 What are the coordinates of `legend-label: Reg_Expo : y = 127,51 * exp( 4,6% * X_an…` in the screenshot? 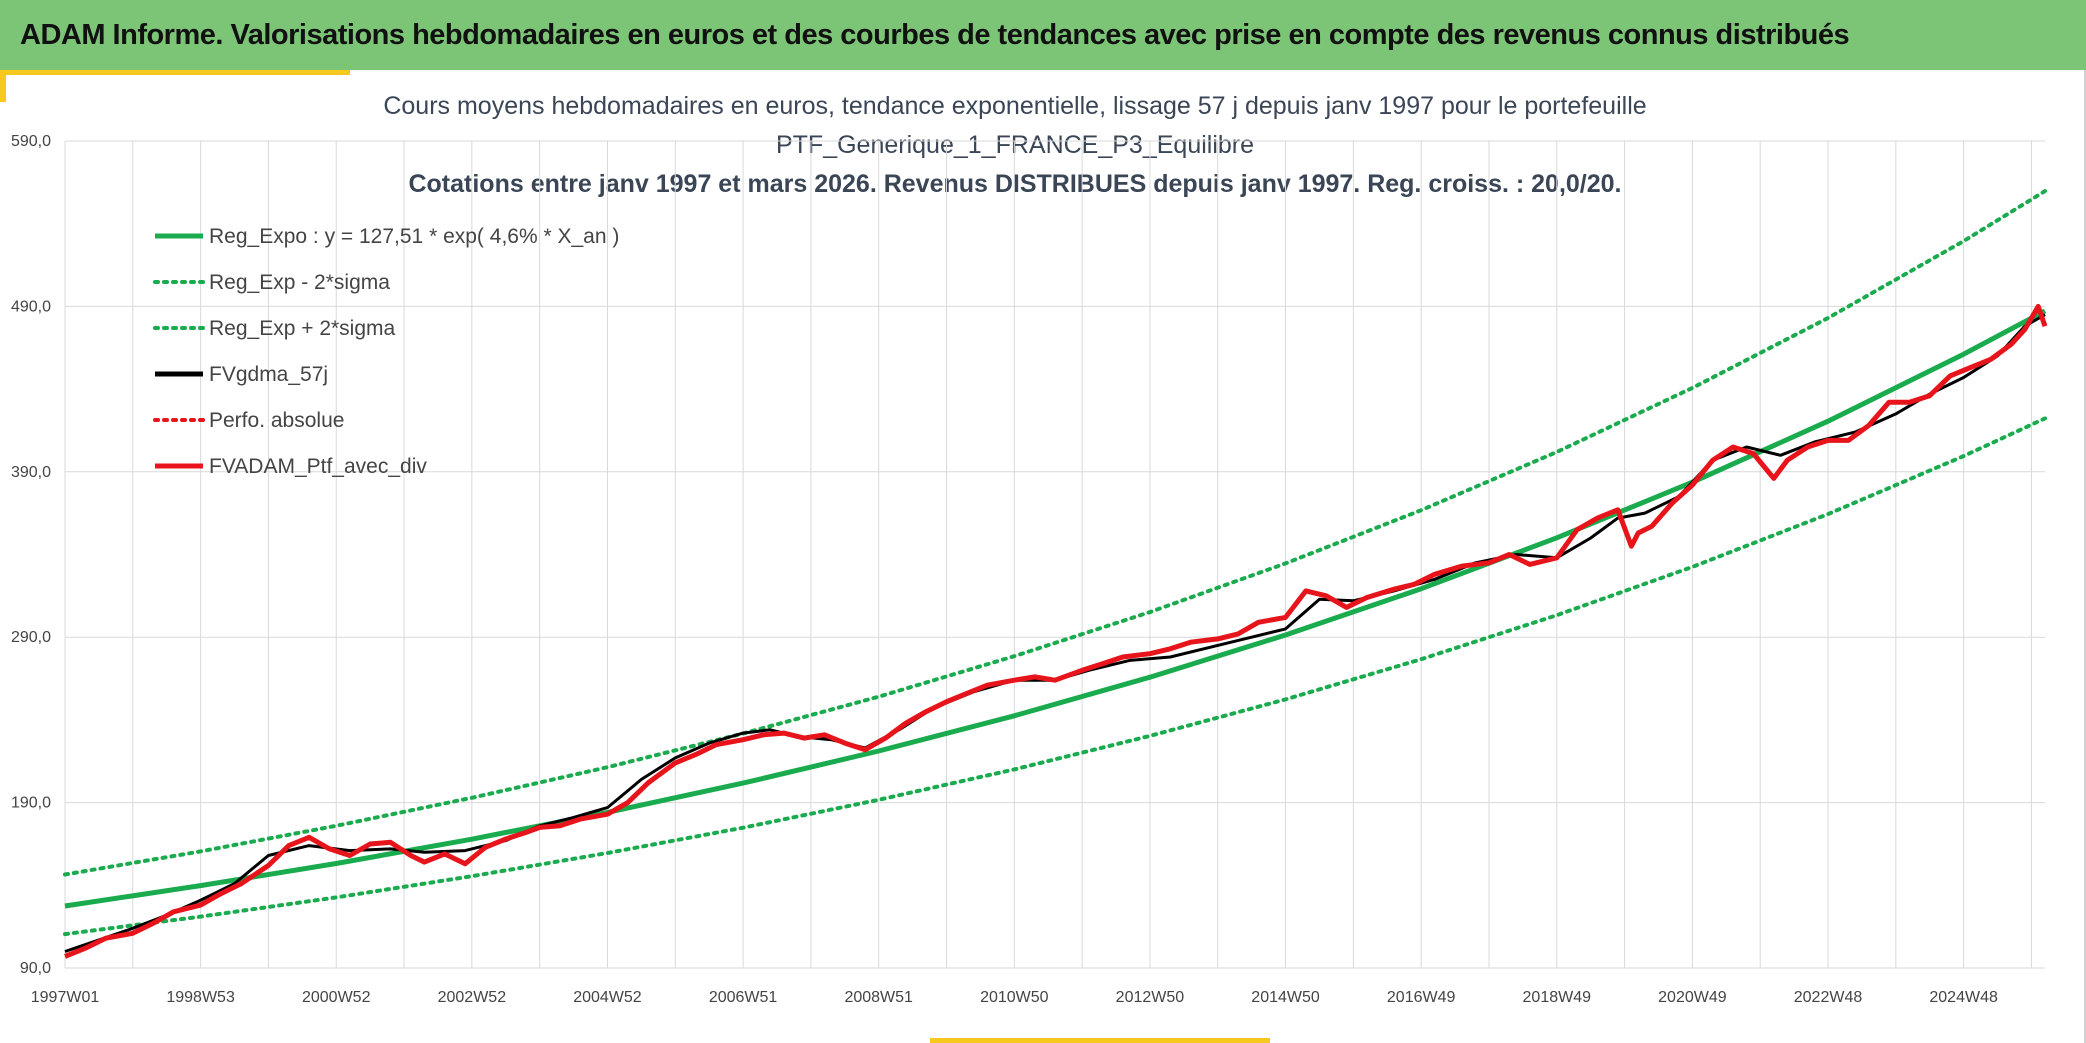 It's located at (414, 236).